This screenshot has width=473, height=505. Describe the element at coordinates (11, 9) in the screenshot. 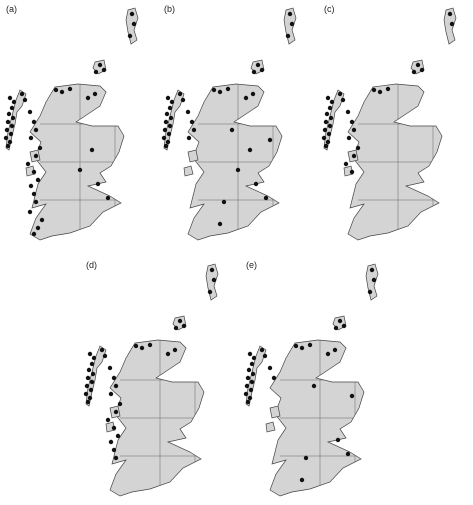

I see `panel-label: (a)` at that location.